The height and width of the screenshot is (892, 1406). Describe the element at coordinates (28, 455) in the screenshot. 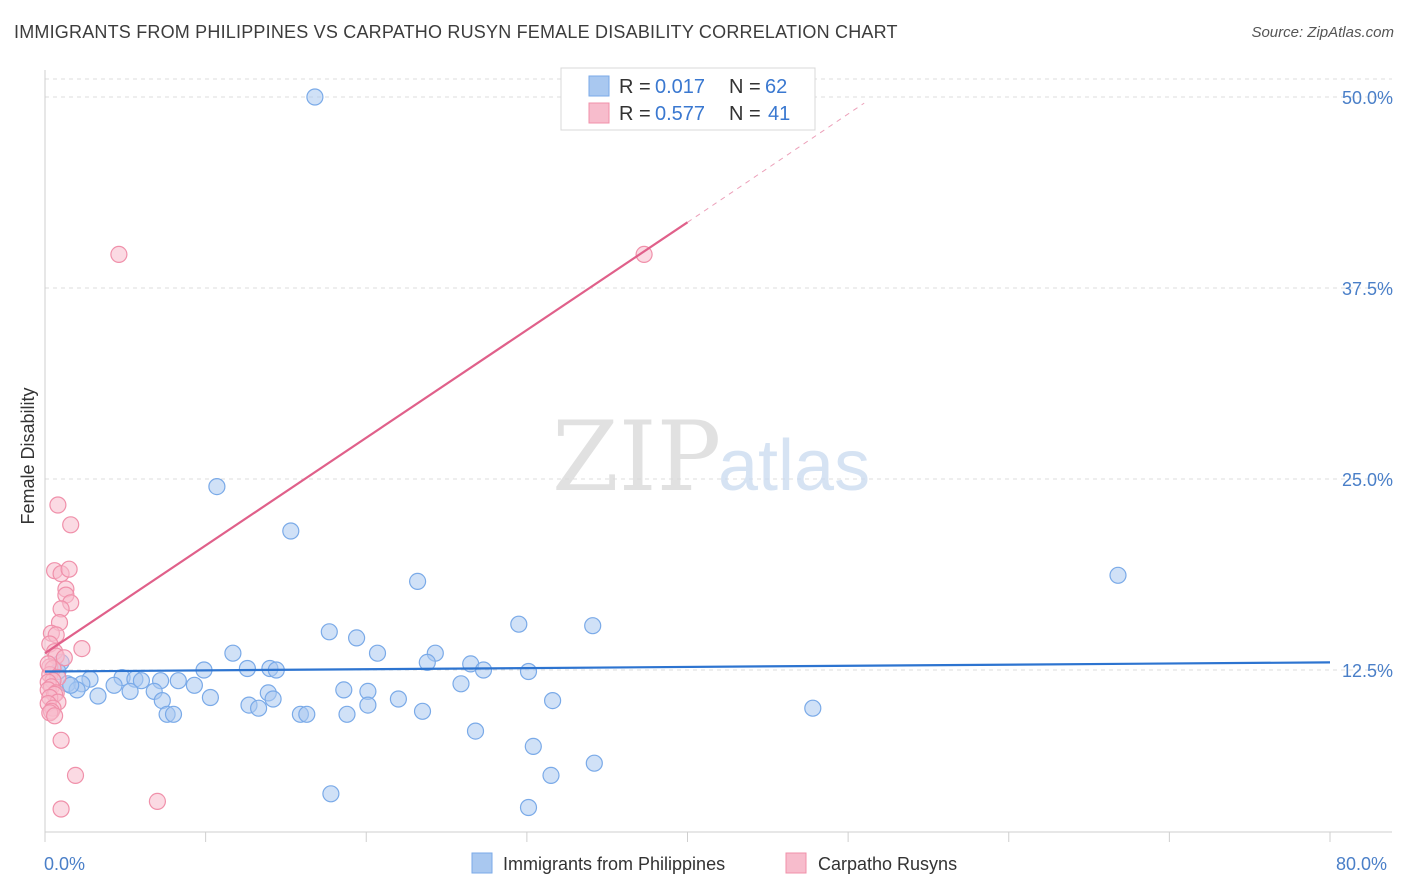

I see `y-axis-title: Female Disability` at that location.